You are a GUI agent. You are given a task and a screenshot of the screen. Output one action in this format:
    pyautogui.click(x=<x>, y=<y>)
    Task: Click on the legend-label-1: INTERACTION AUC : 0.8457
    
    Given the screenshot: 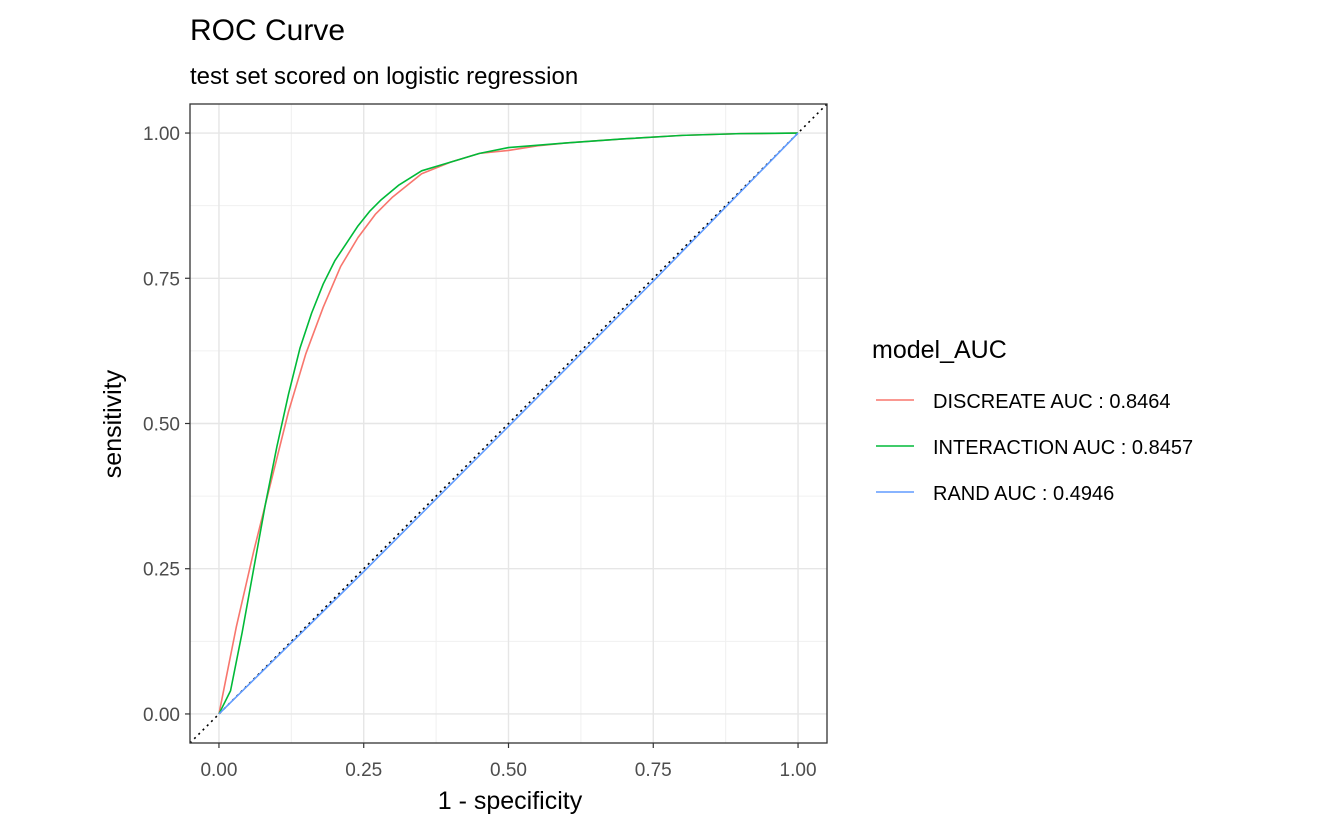 What is the action you would take?
    pyautogui.click(x=1063, y=448)
    